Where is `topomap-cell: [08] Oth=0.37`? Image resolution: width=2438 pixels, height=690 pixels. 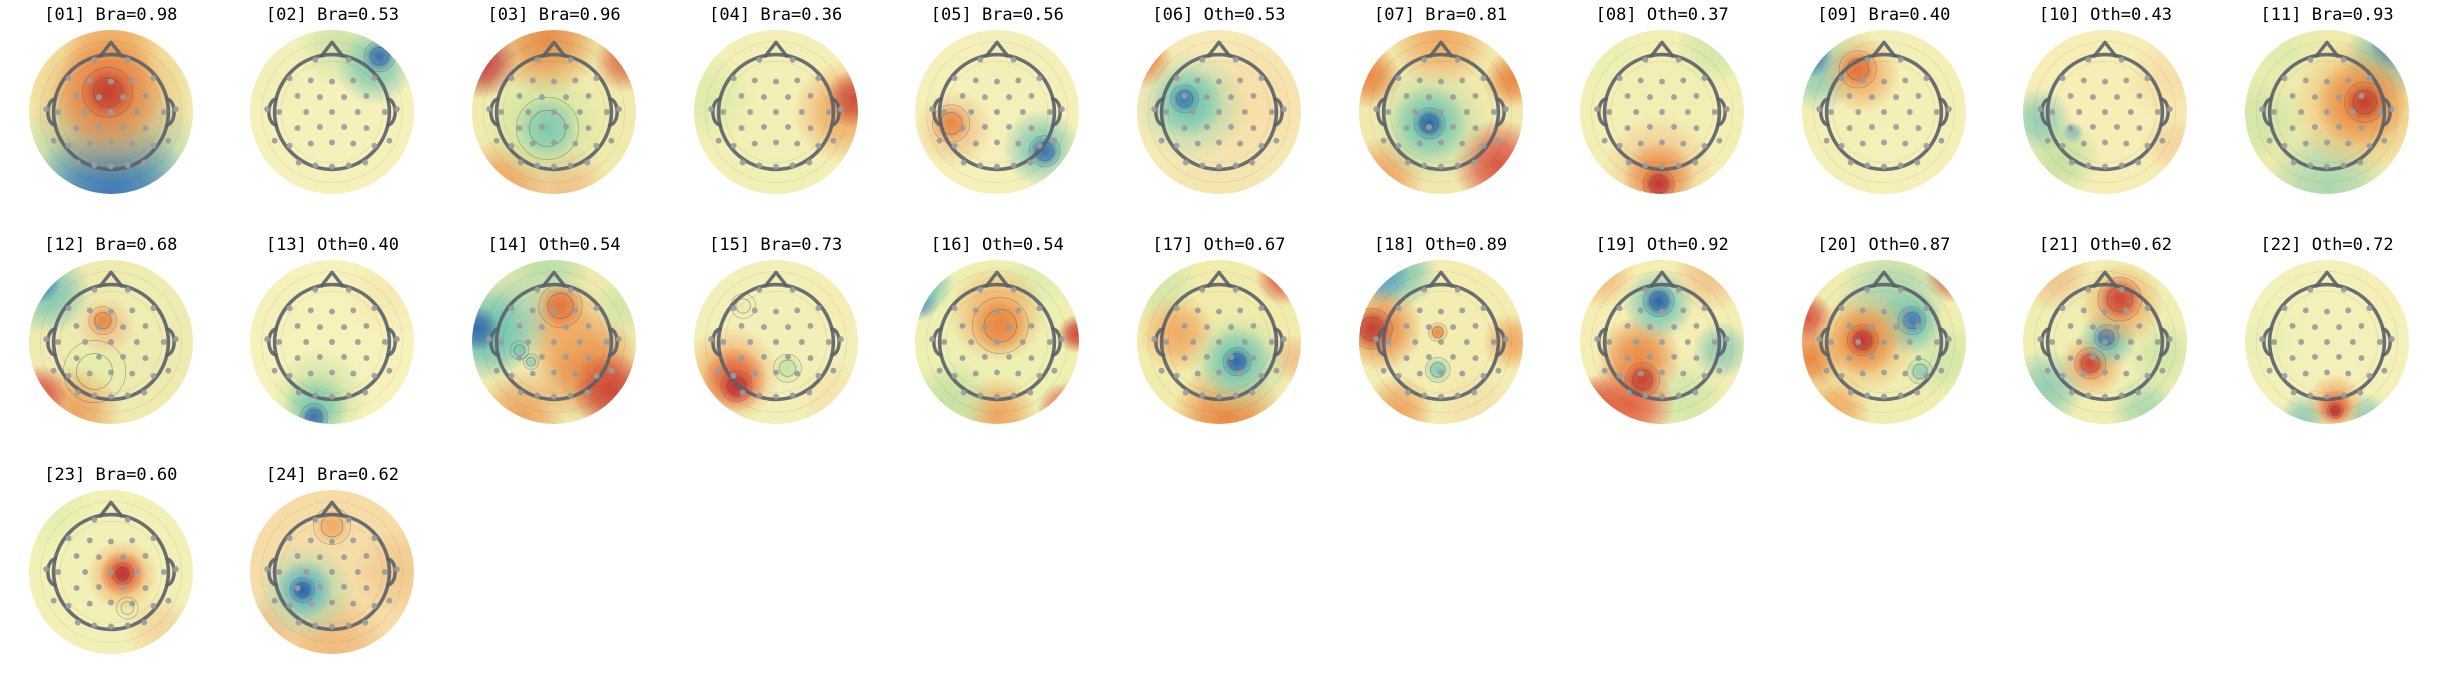 topomap-cell: [08] Oth=0.37 is located at coordinates (1662, 115).